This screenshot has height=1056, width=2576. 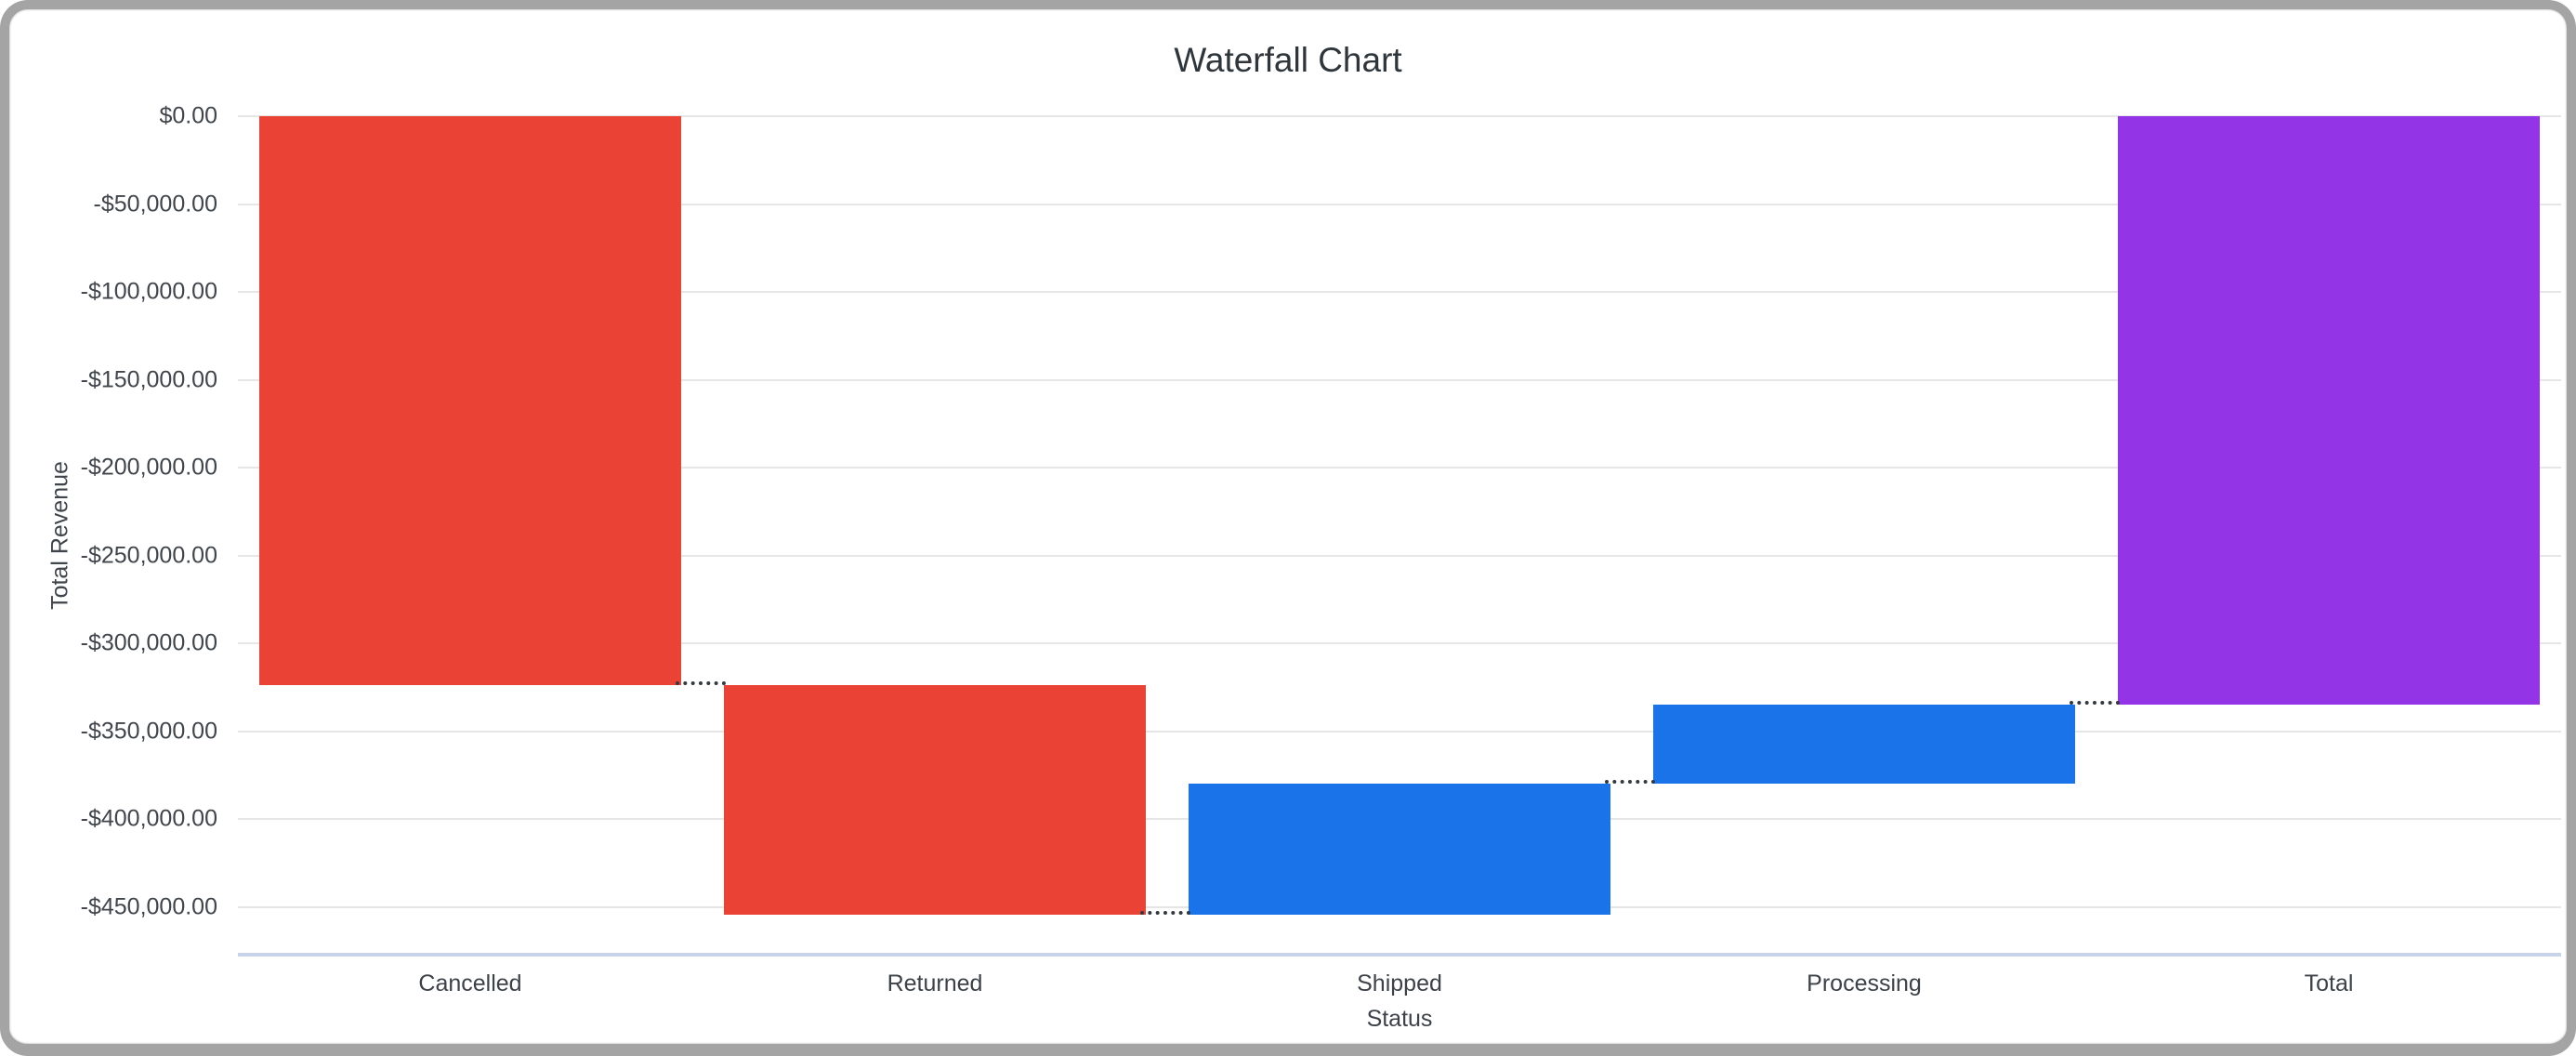 What do you see at coordinates (188, 115) in the screenshot?
I see `y-tick-label-0: $0.00` at bounding box center [188, 115].